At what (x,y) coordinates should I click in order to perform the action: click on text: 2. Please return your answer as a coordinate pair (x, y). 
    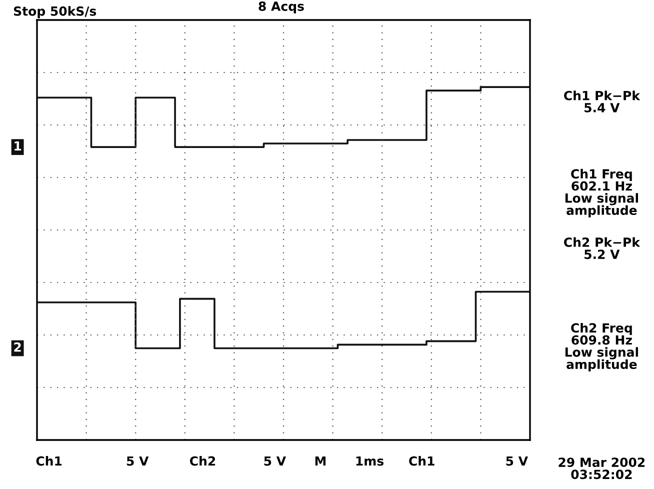
    Looking at the image, I should click on (17, 347).